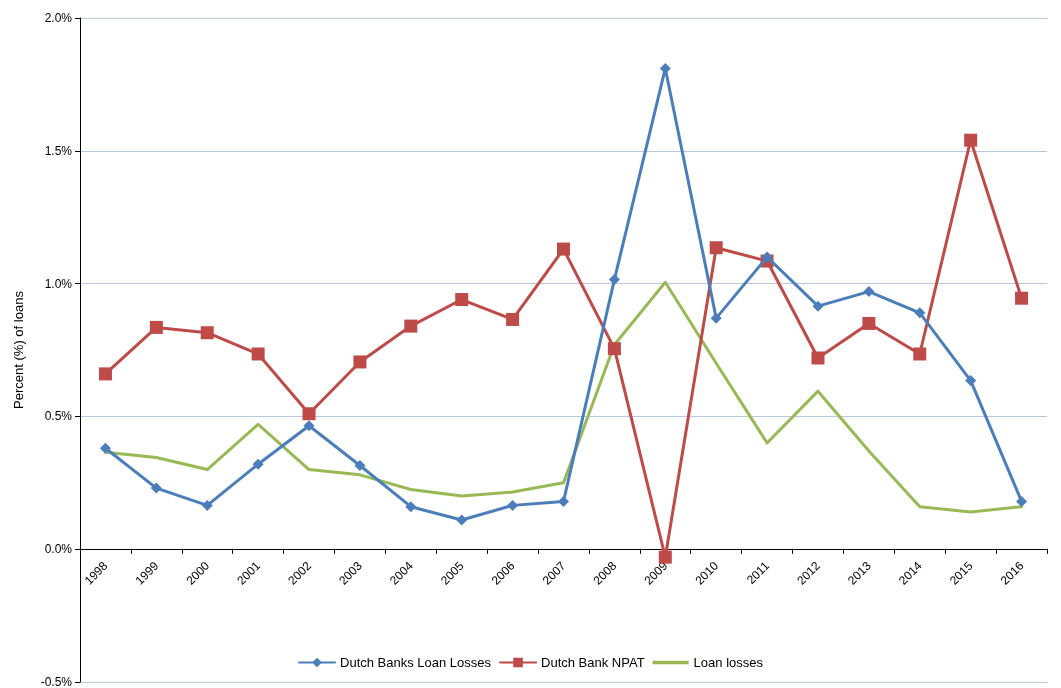 This screenshot has height=688, width=1061. I want to click on y-tick-label: 1.0%, so click(58, 283).